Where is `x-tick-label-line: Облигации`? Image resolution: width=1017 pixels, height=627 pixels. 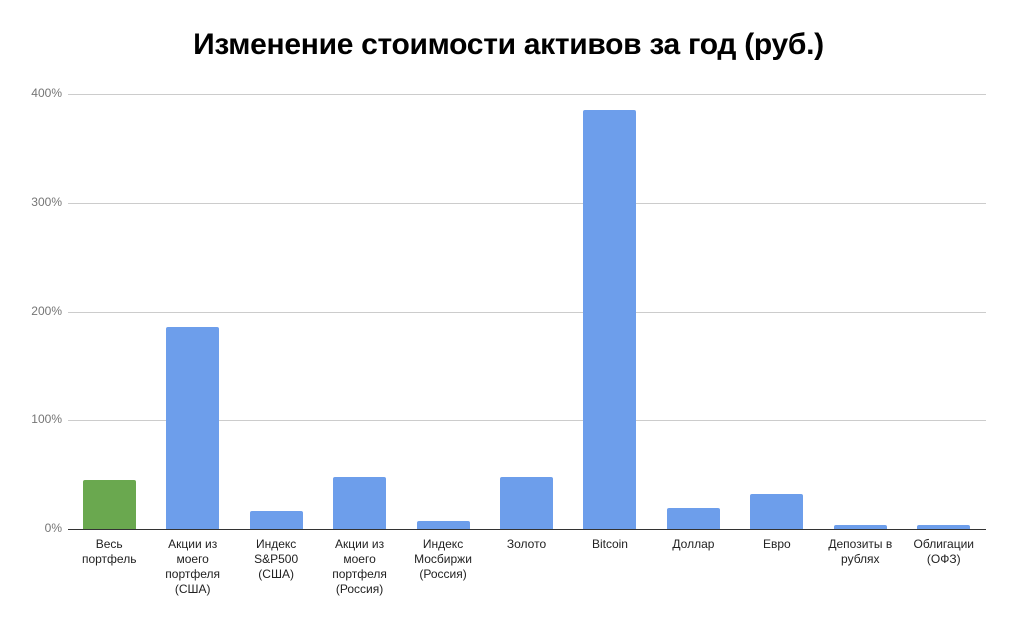 x-tick-label-line: Облигации is located at coordinates (943, 544).